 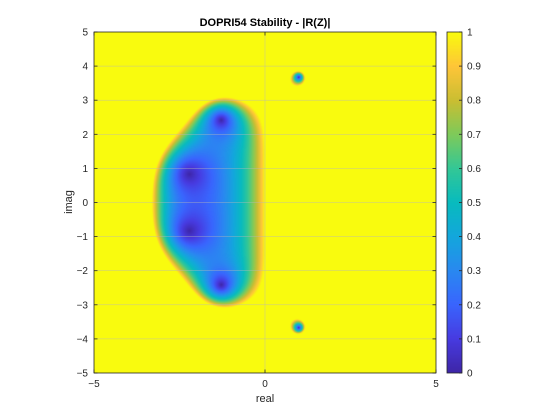 I want to click on y-axis-label: imag, so click(x=69, y=202).